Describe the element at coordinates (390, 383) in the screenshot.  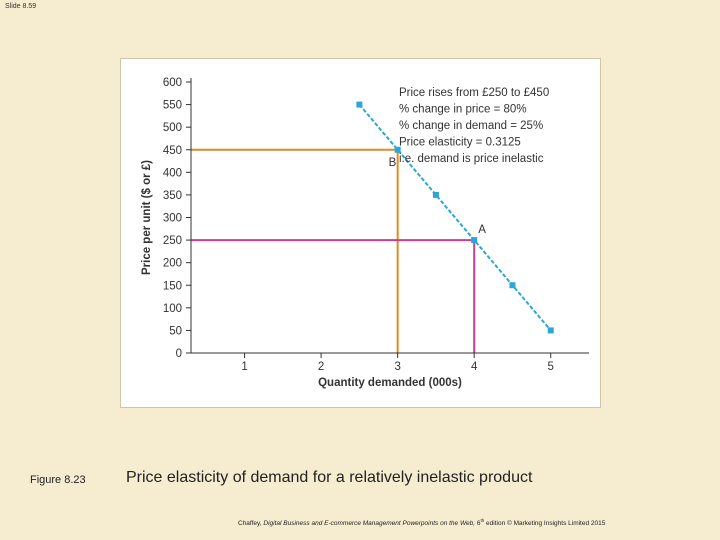
I see `x-axis-title: Quantity demanded (000s)` at that location.